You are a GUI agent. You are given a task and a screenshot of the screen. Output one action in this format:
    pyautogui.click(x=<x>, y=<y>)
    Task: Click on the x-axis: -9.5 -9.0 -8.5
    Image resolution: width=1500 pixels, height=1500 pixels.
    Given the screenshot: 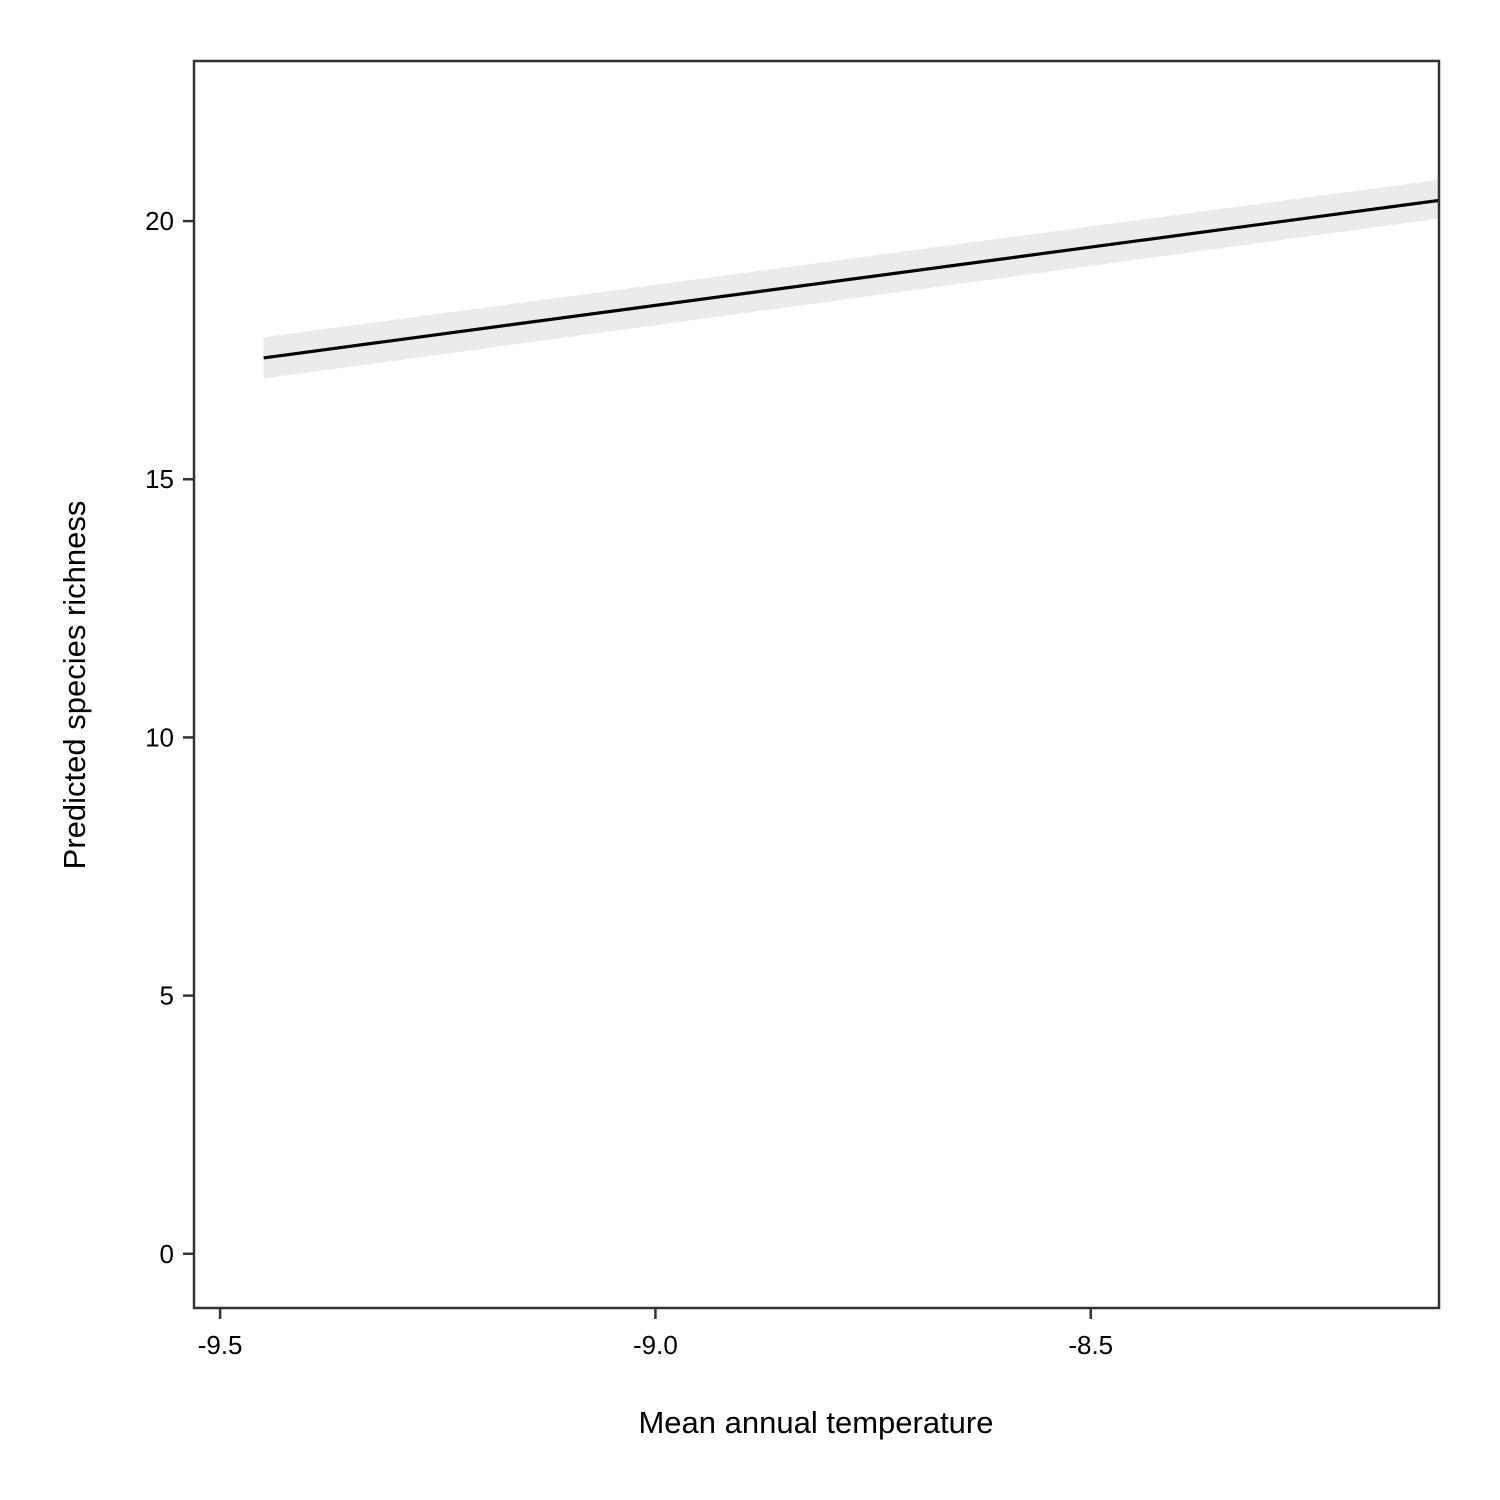 What is the action you would take?
    pyautogui.click(x=655, y=1334)
    